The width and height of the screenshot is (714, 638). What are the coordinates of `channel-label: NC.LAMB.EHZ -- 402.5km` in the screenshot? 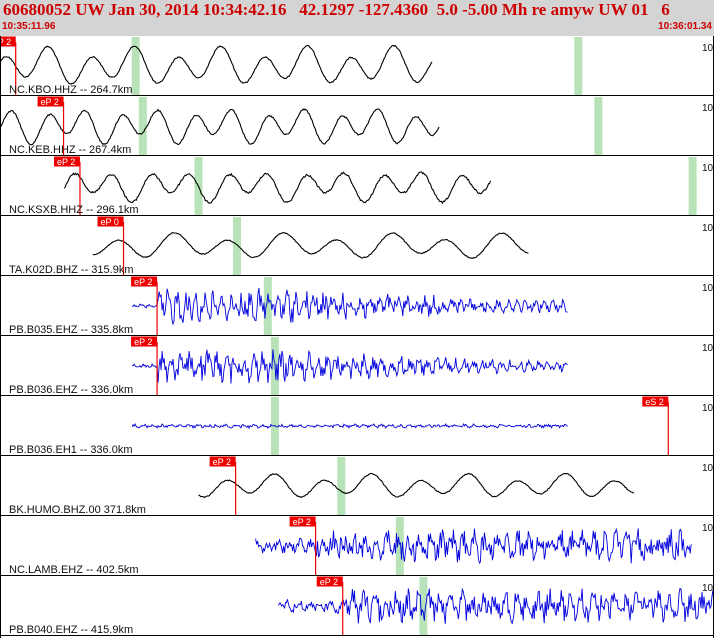 It's located at (74, 570).